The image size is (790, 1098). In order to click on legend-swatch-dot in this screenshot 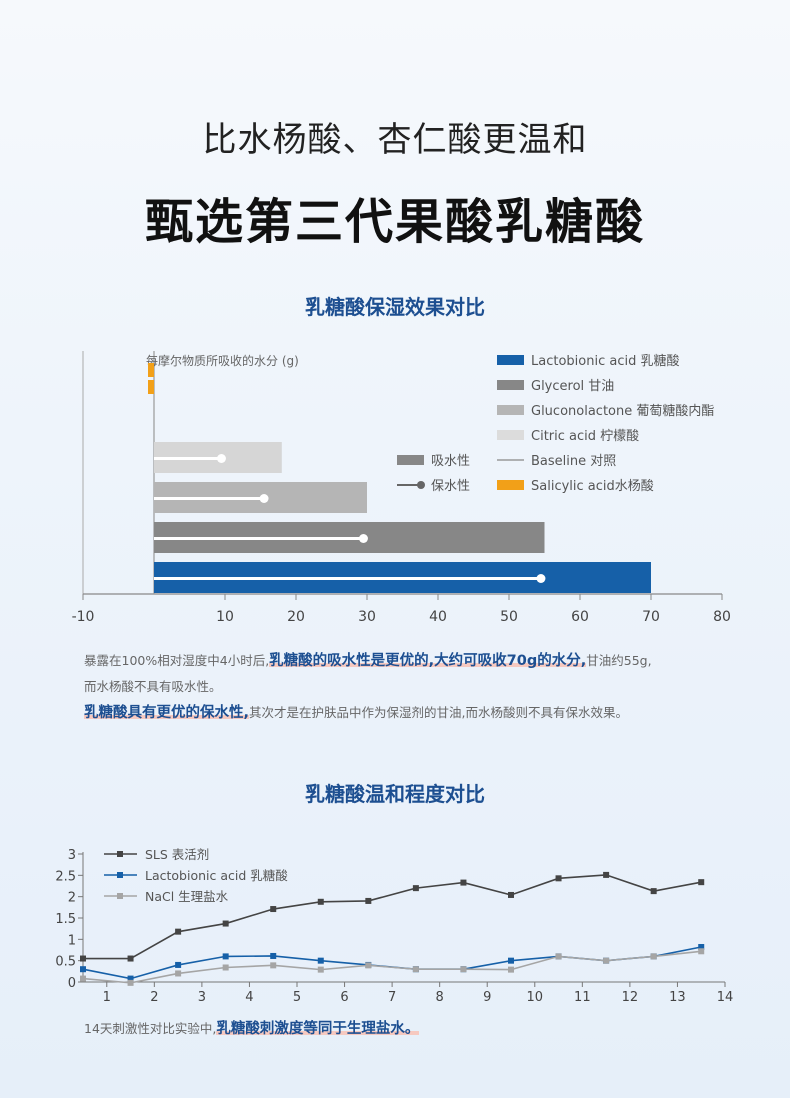, I will do `click(421, 485)`.